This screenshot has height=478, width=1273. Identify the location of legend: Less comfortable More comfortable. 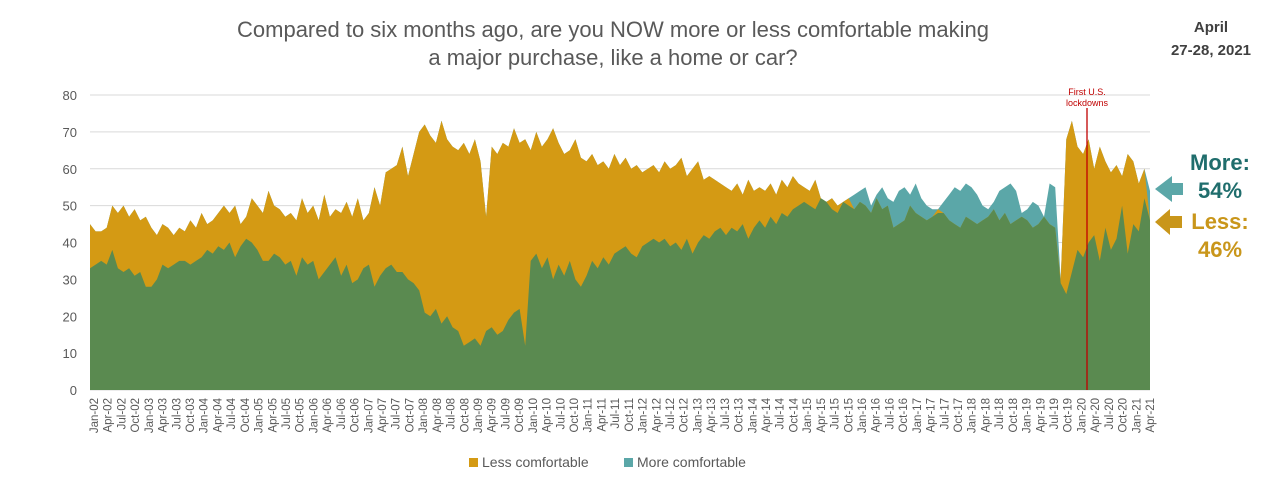
(607, 462).